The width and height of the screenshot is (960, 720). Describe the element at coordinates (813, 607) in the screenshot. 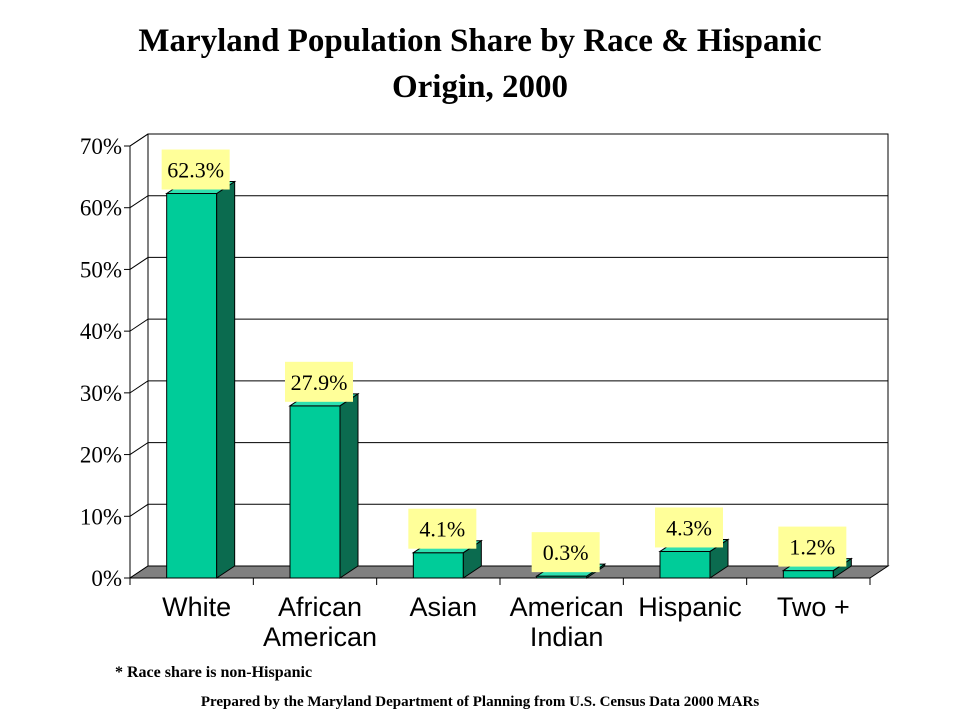

I see `x-category-label: Two +` at that location.